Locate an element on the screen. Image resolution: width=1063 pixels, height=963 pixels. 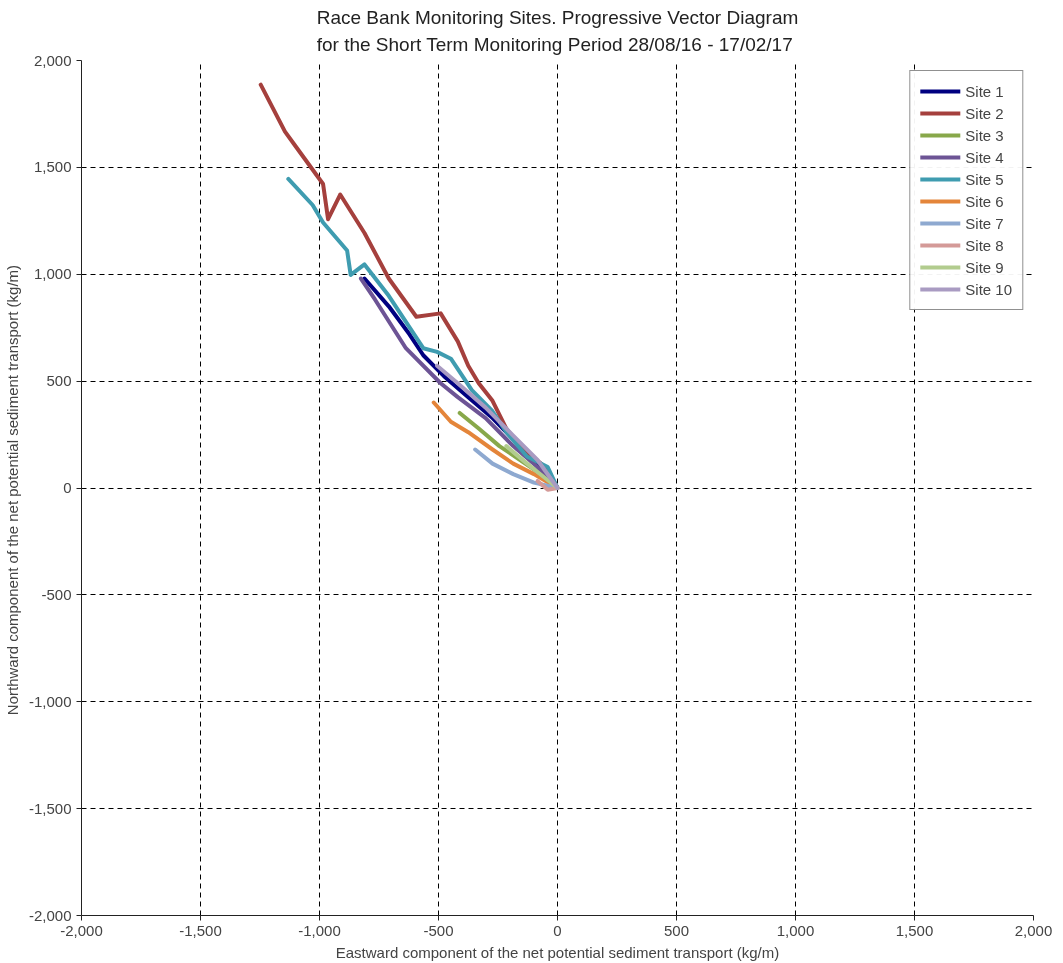
x-axis-title: Eastward component of the net potential sediment transport (kg/m) is located at coordinates (557, 952).